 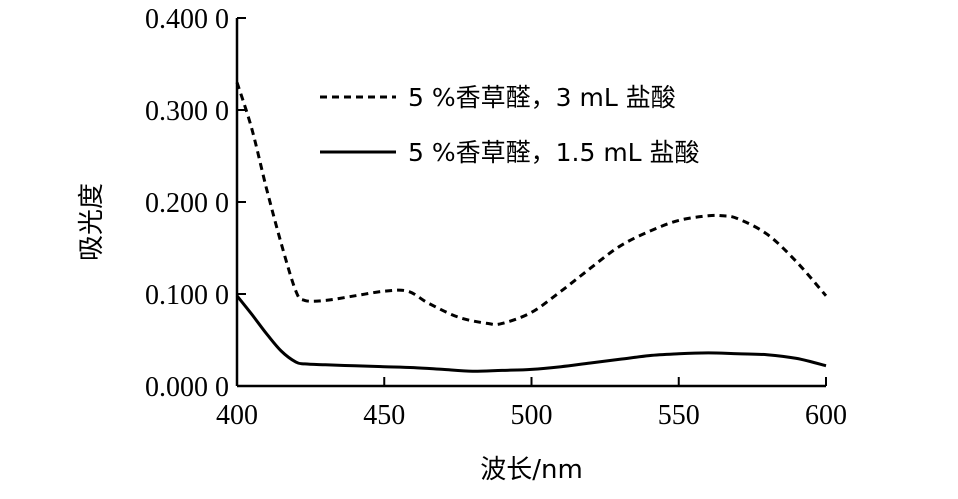 I want to click on y-tick-label: 0.200 0, so click(x=187, y=203).